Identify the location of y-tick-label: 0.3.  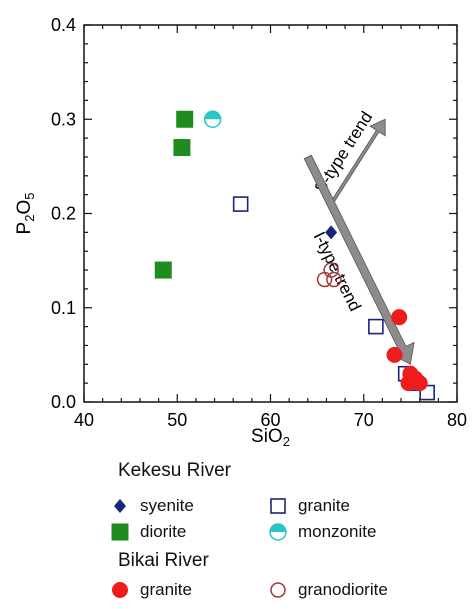
(63, 119).